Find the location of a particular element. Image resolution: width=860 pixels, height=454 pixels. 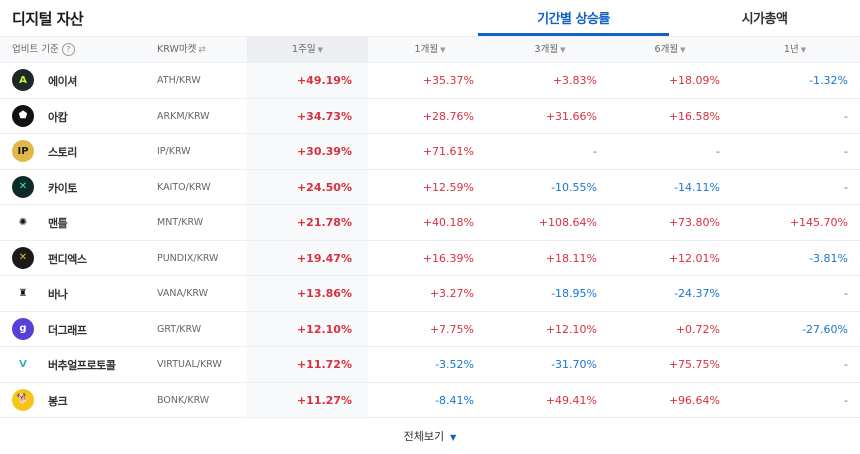

market-header: KRW마켓 ⇄ is located at coordinates (181, 50).